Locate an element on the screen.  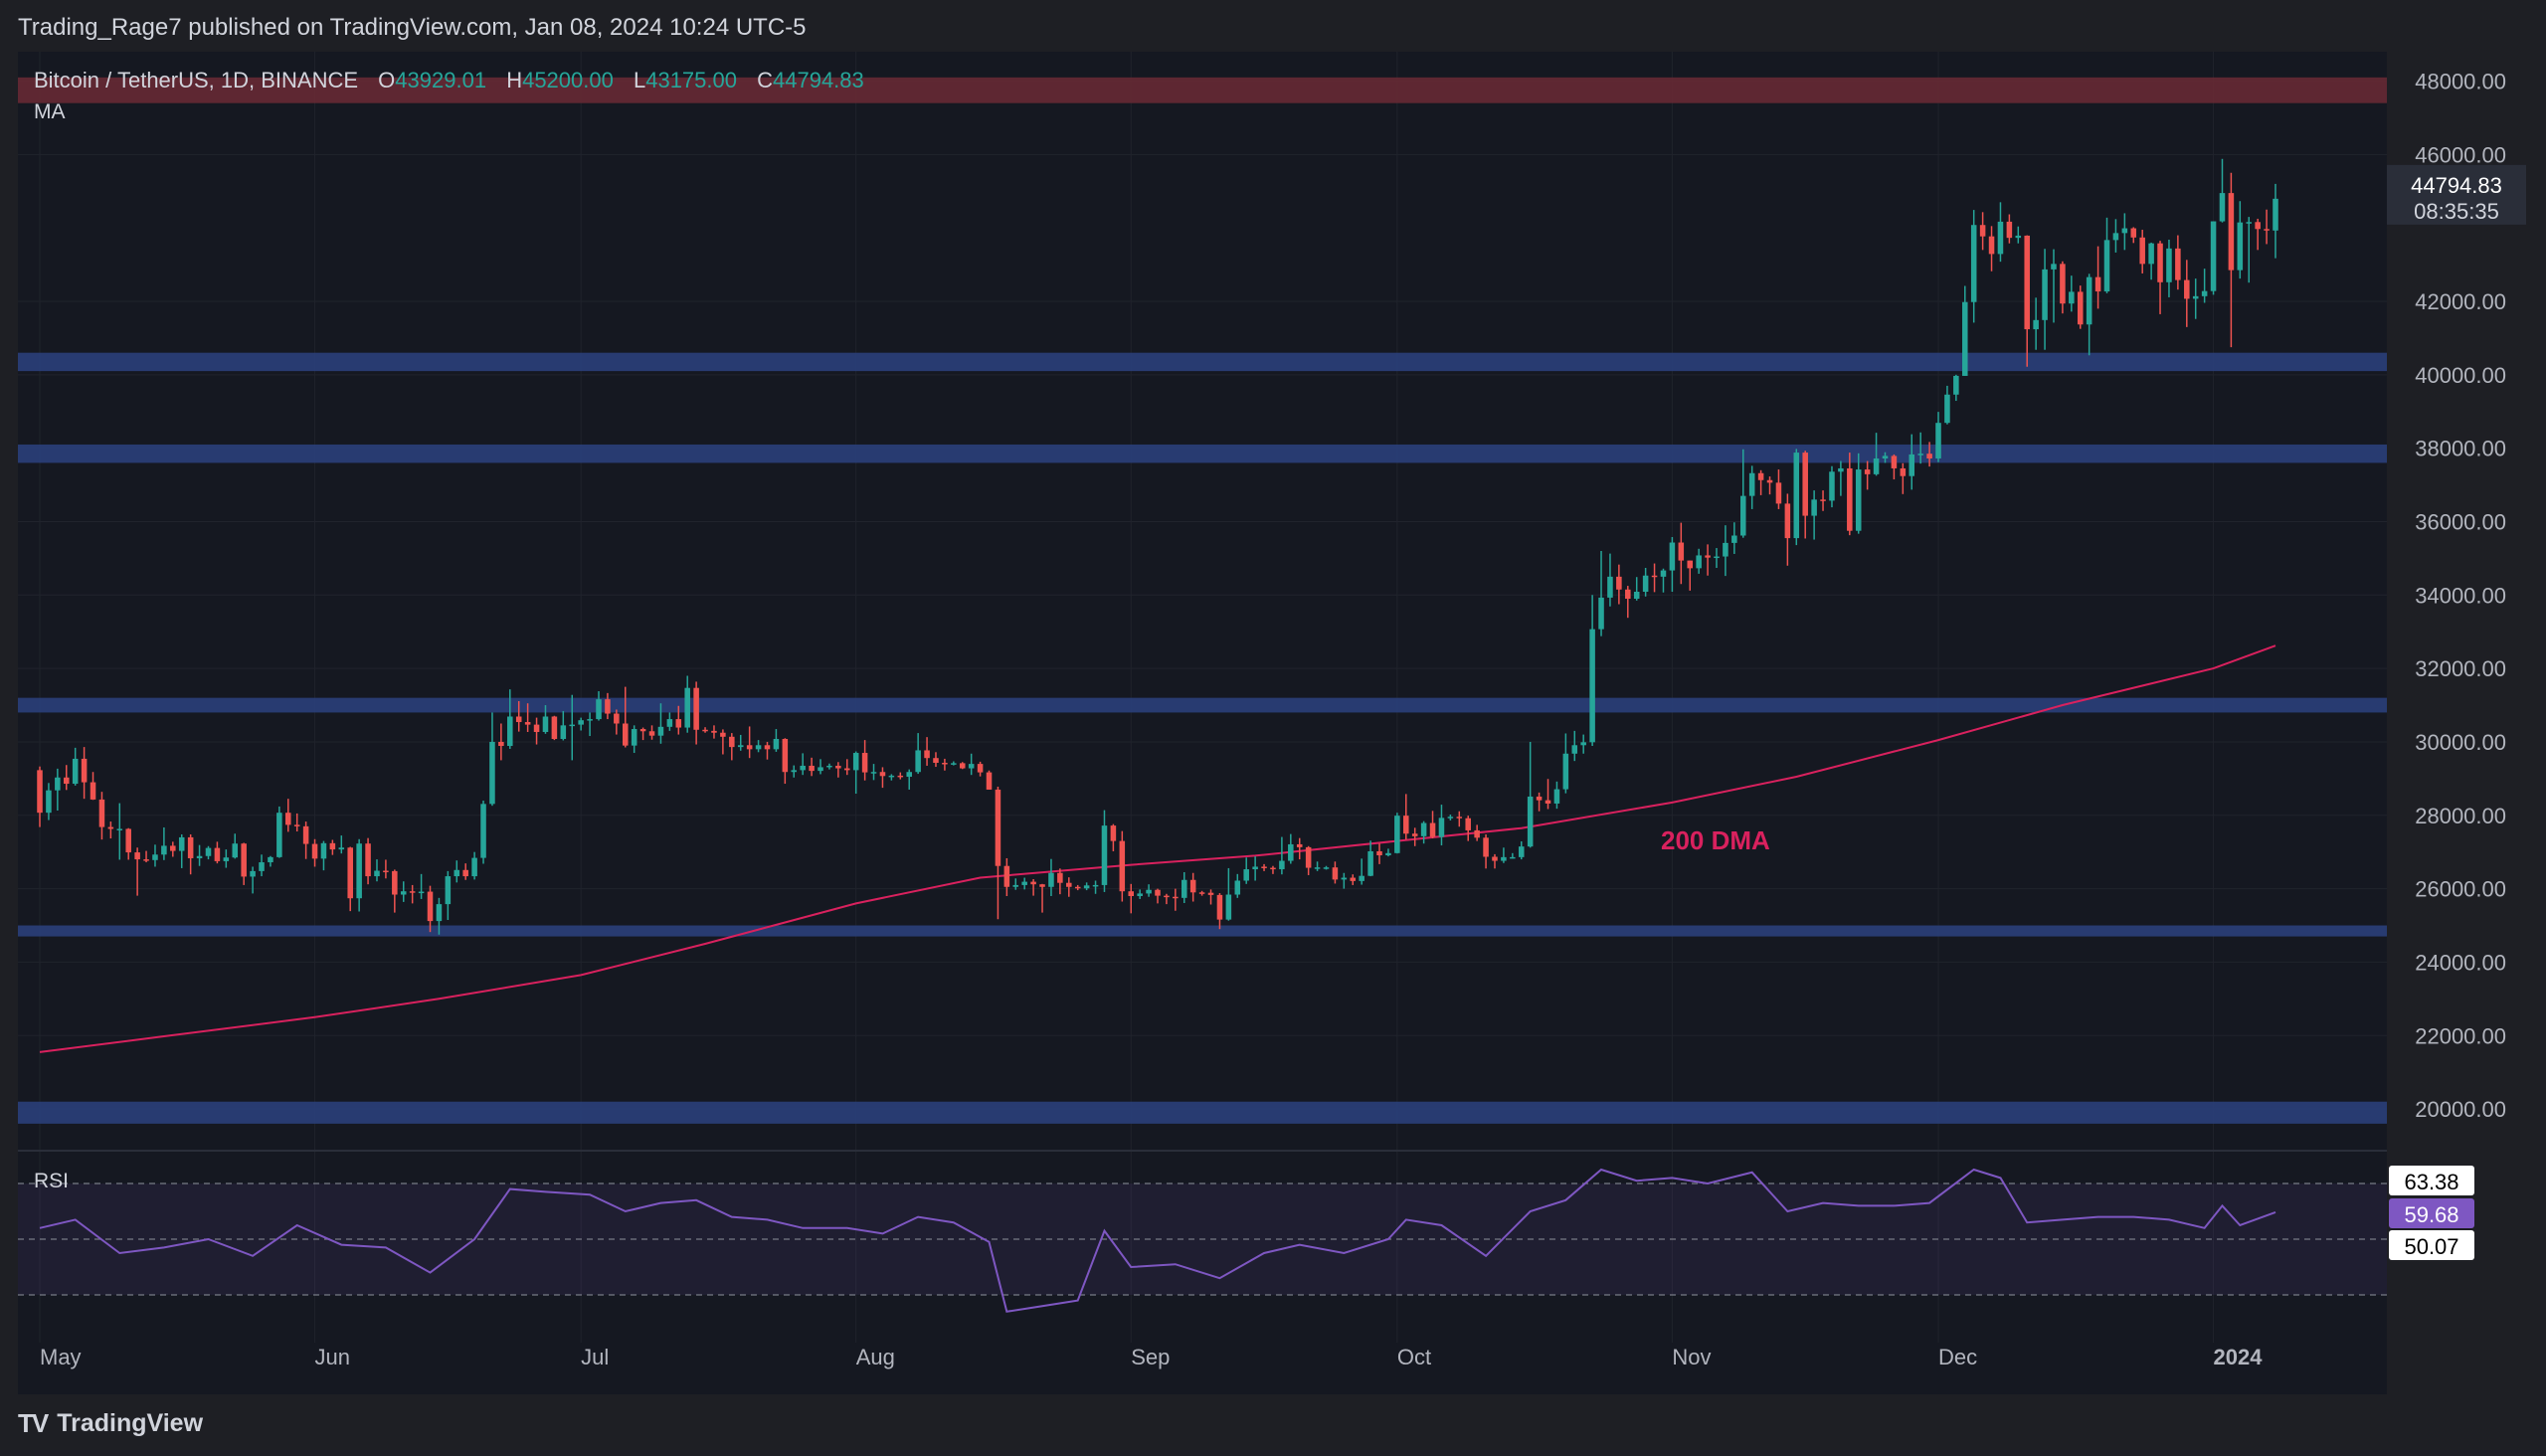
ma-indicator-label: MA is located at coordinates (50, 111).